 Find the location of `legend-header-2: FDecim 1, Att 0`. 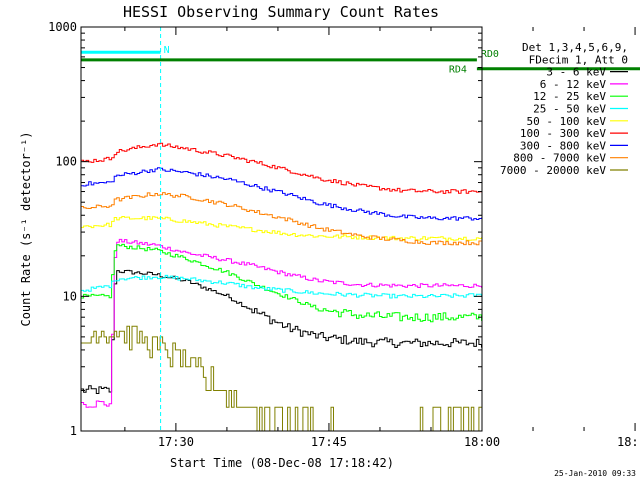

legend-header-2: FDecim 1, Att 0 is located at coordinates (578, 59).